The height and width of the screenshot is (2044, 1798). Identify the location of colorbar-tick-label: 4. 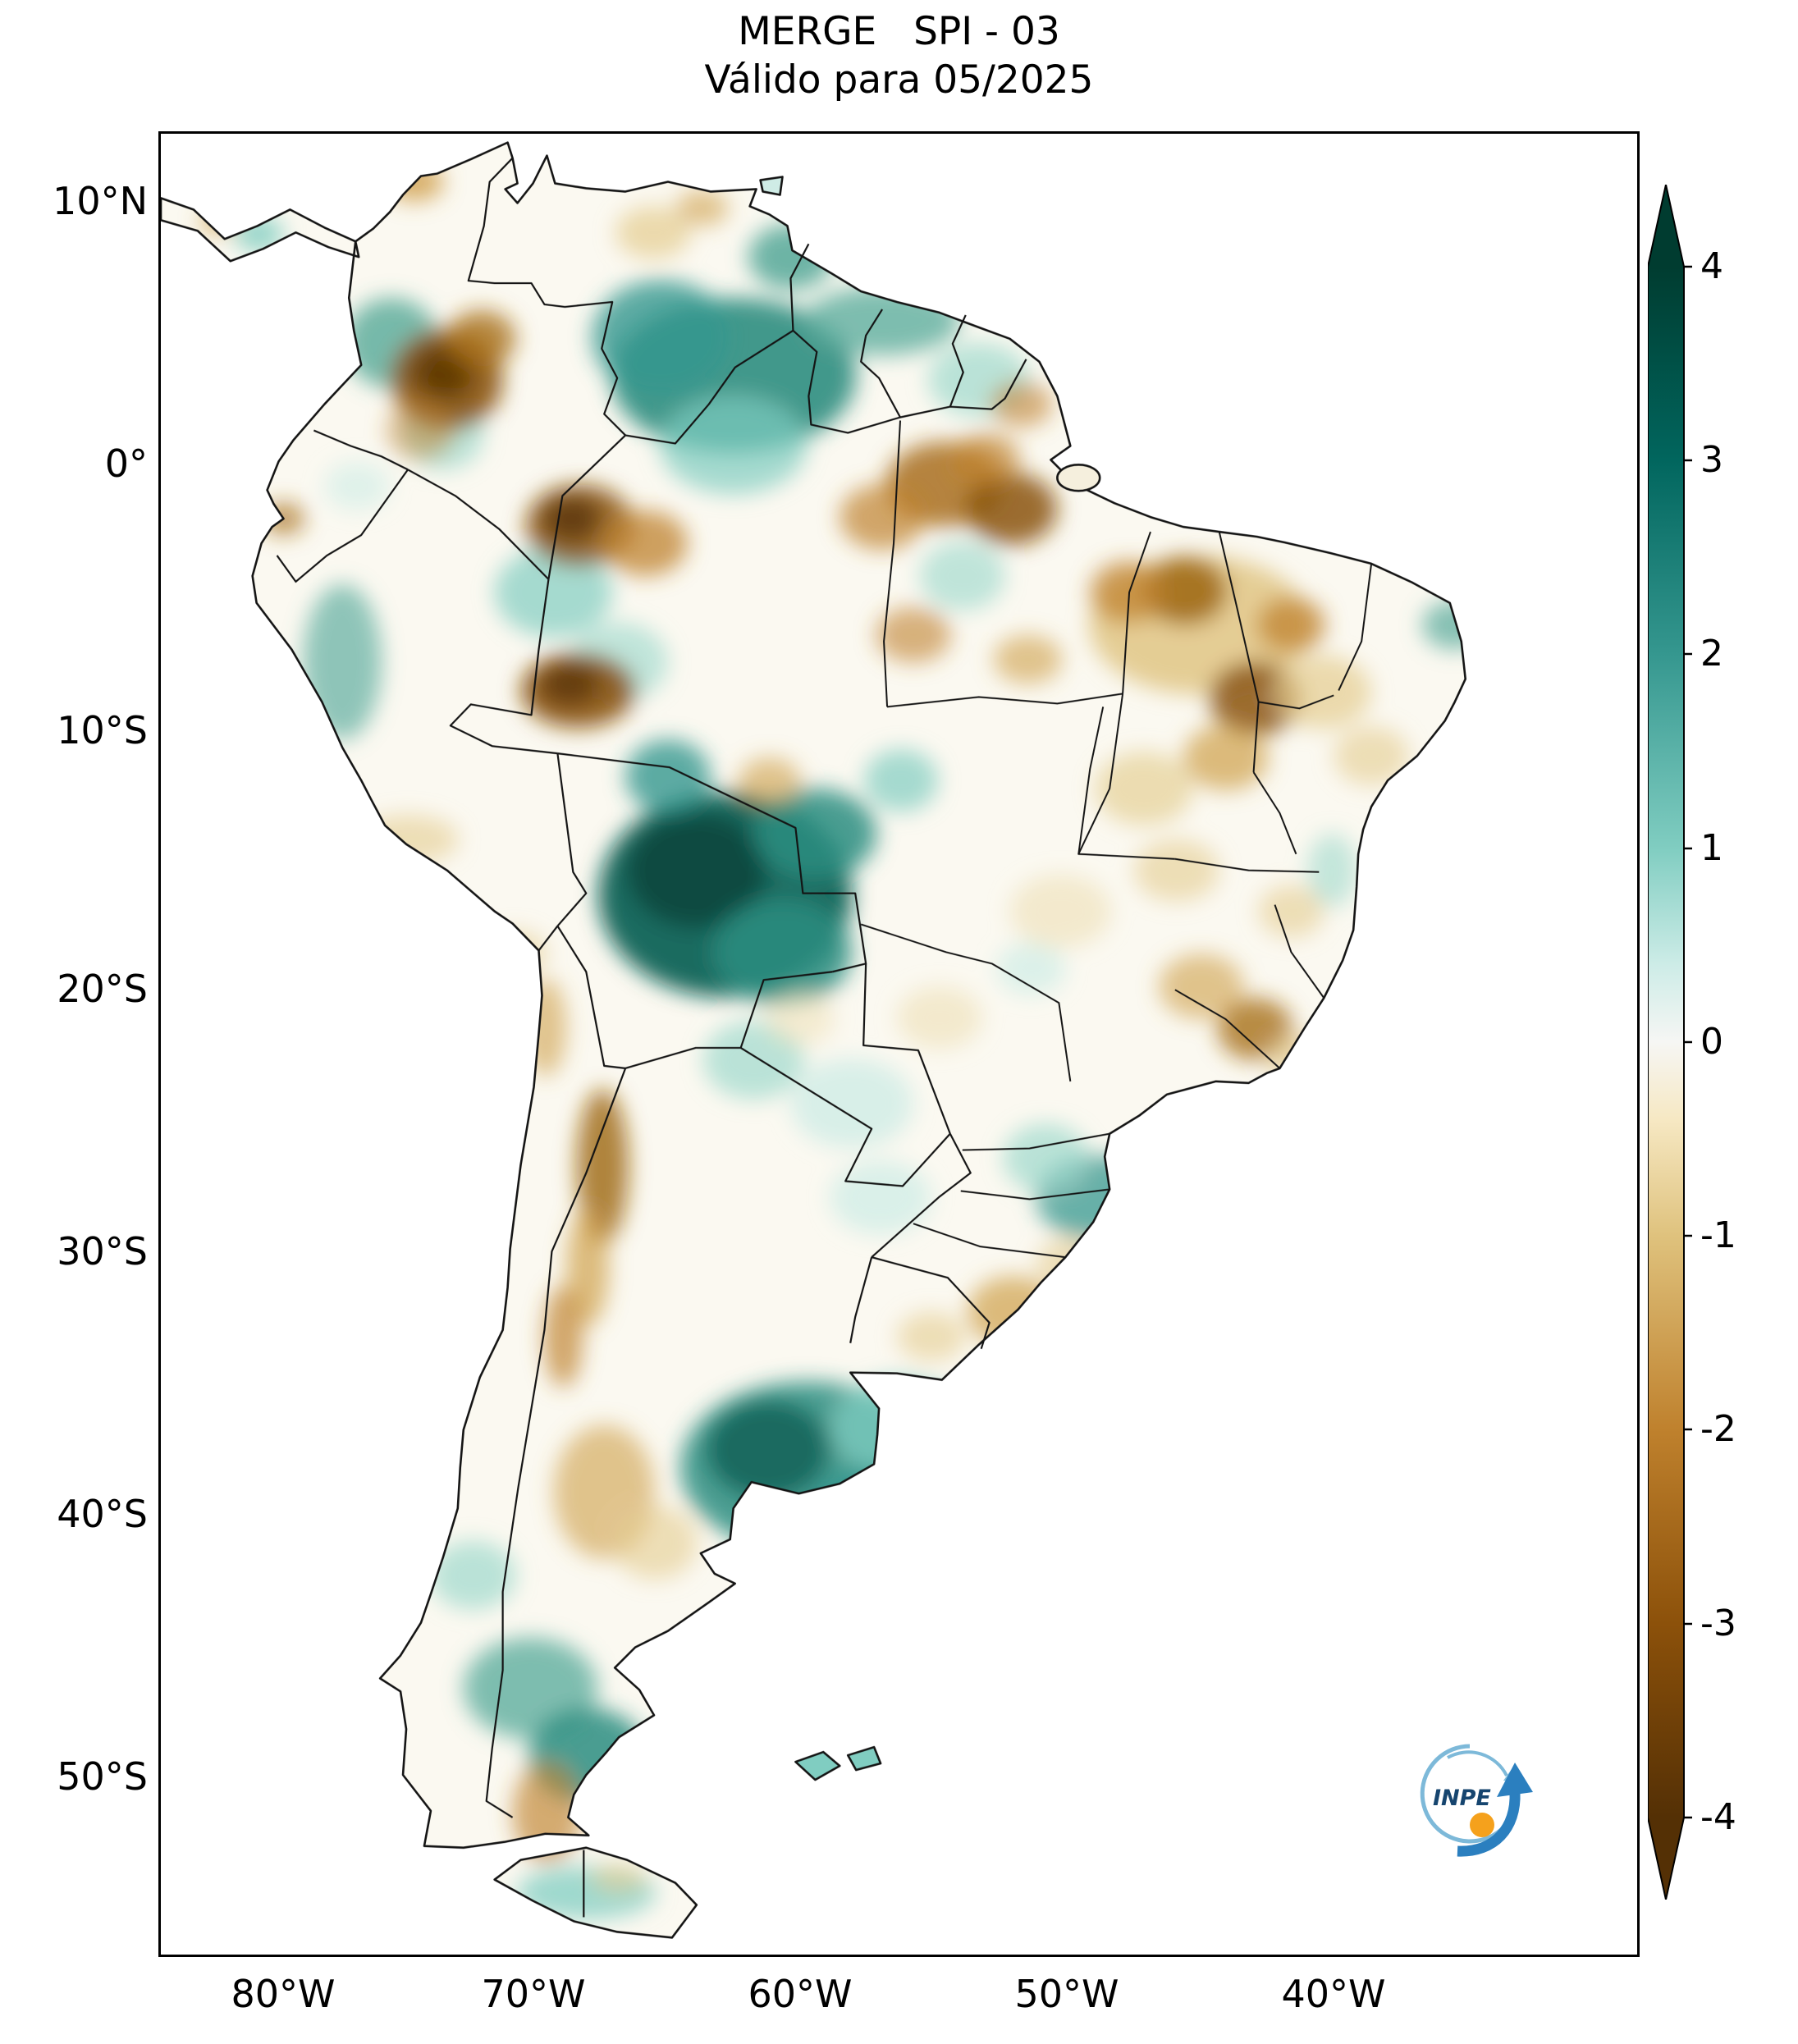
(1711, 266).